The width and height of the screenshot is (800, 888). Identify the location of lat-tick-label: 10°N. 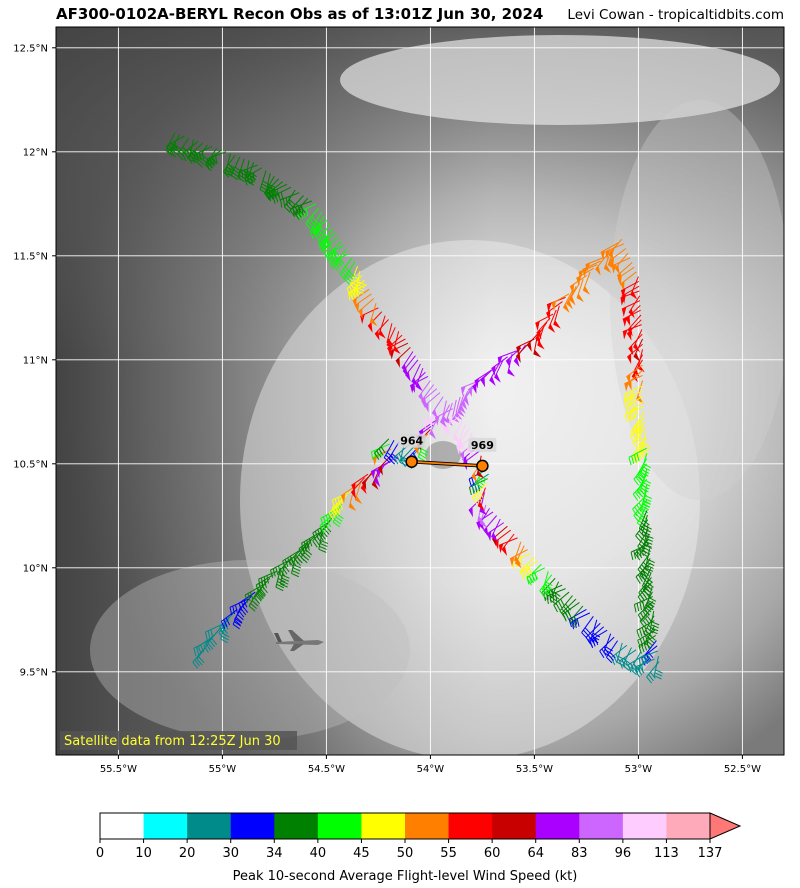
(35, 568).